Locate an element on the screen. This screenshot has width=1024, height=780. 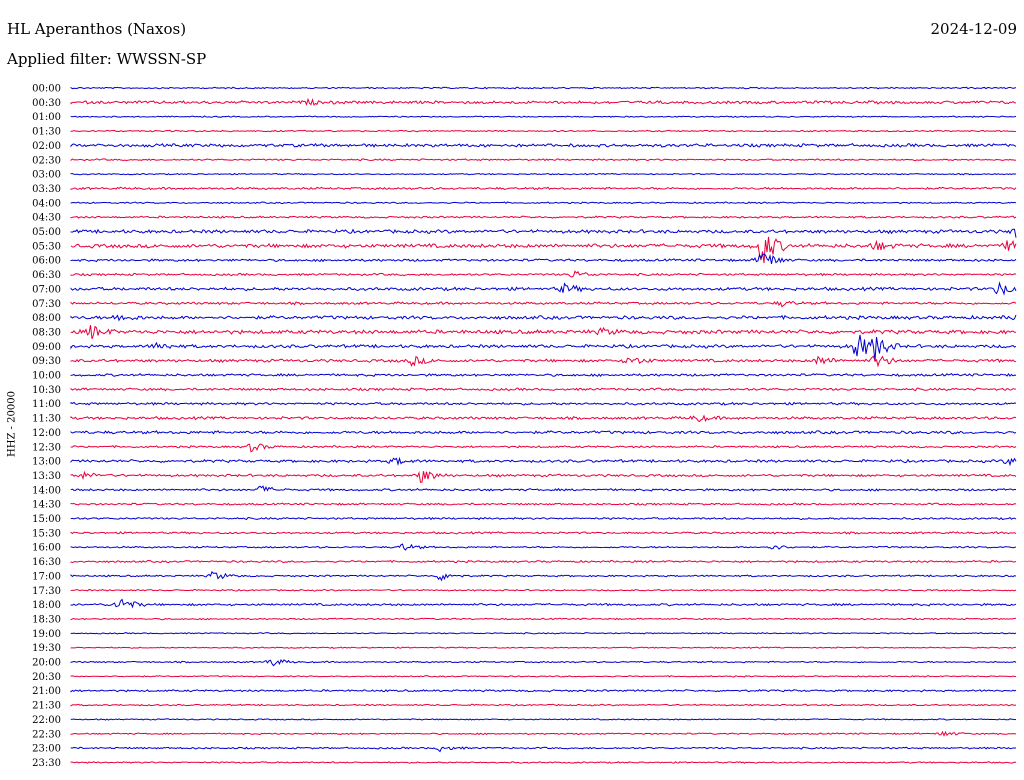
time-tick-label: 06:30 is located at coordinates (46, 275).